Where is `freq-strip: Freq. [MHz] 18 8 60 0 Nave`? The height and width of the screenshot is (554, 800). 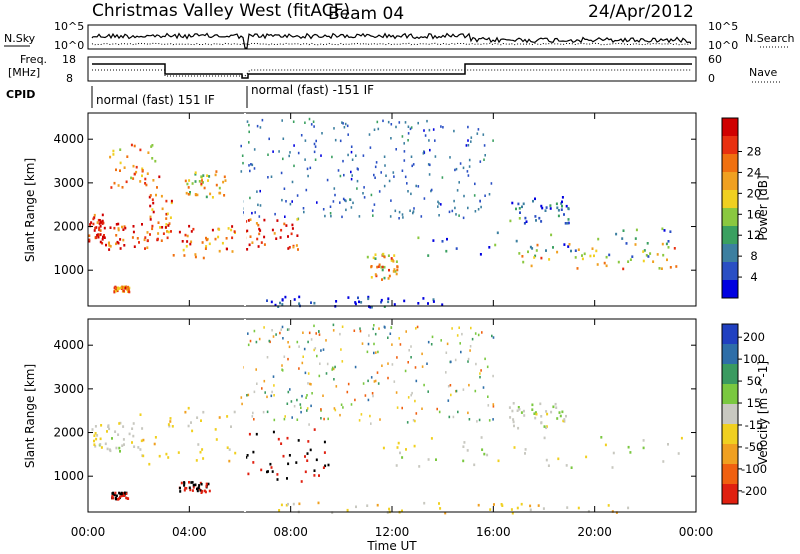 freq-strip: Freq. [MHz] 18 8 60 0 Nave is located at coordinates (394, 69).